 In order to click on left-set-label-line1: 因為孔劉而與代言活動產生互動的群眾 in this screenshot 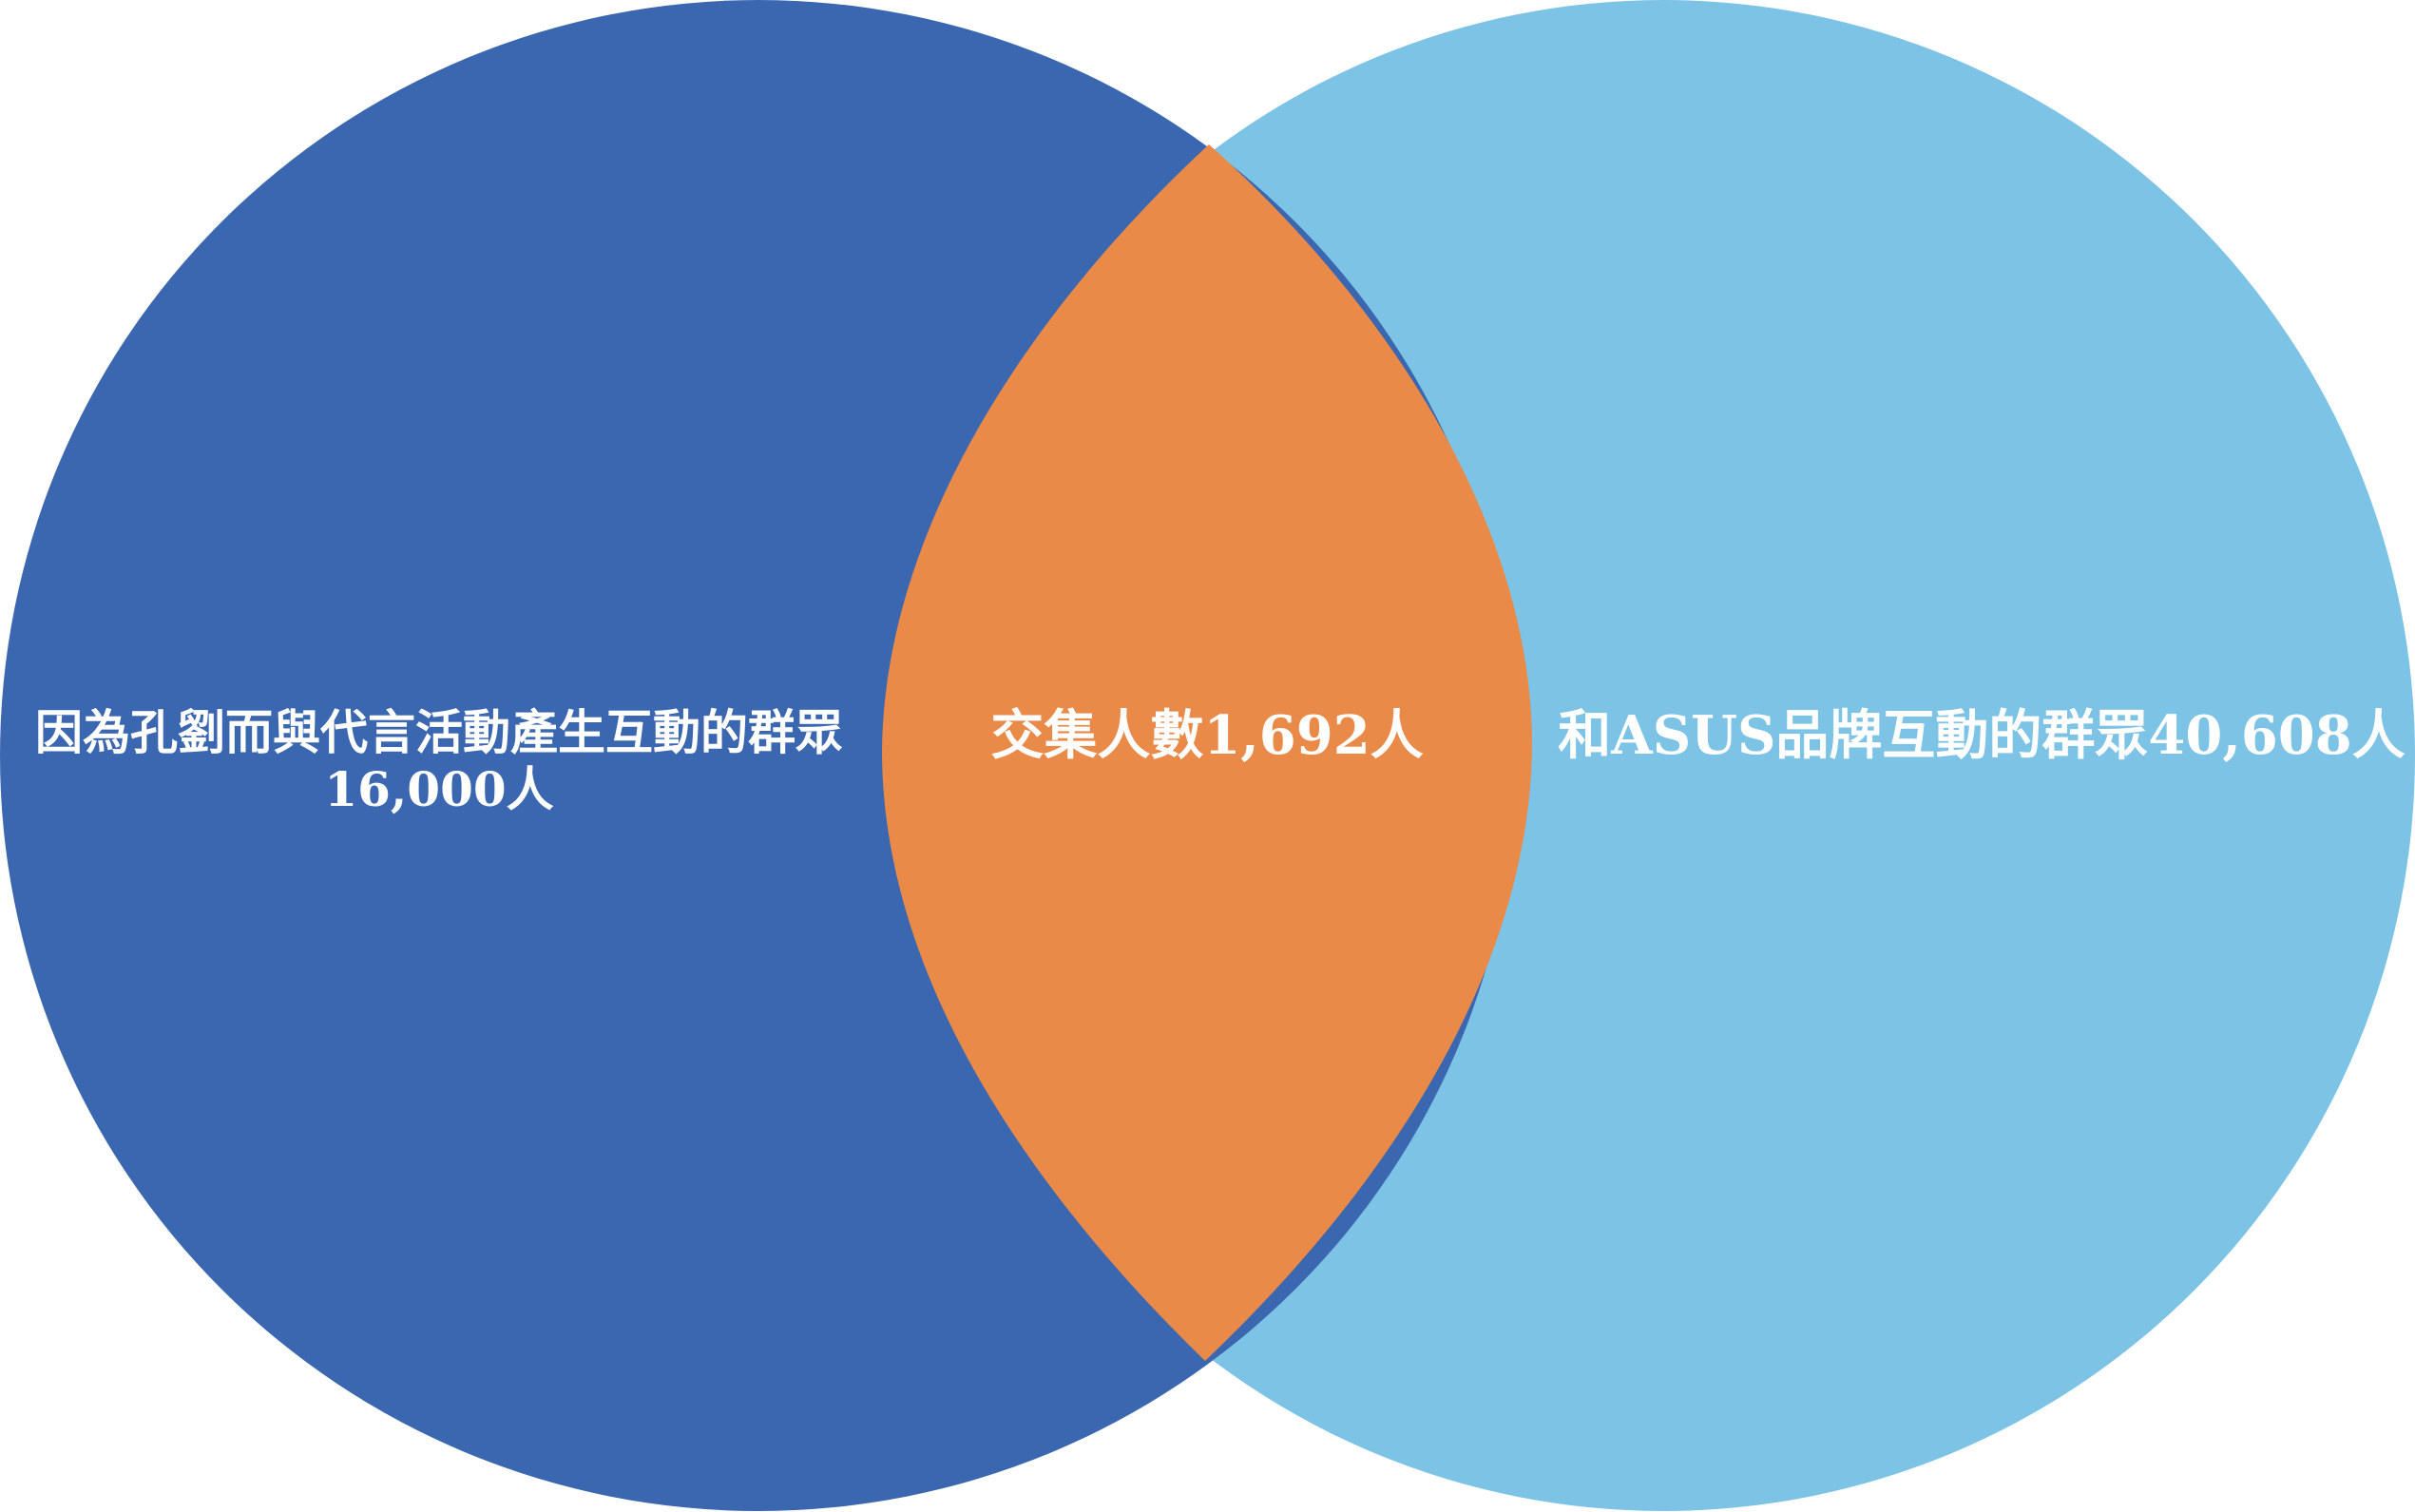, I will do `click(439, 732)`.